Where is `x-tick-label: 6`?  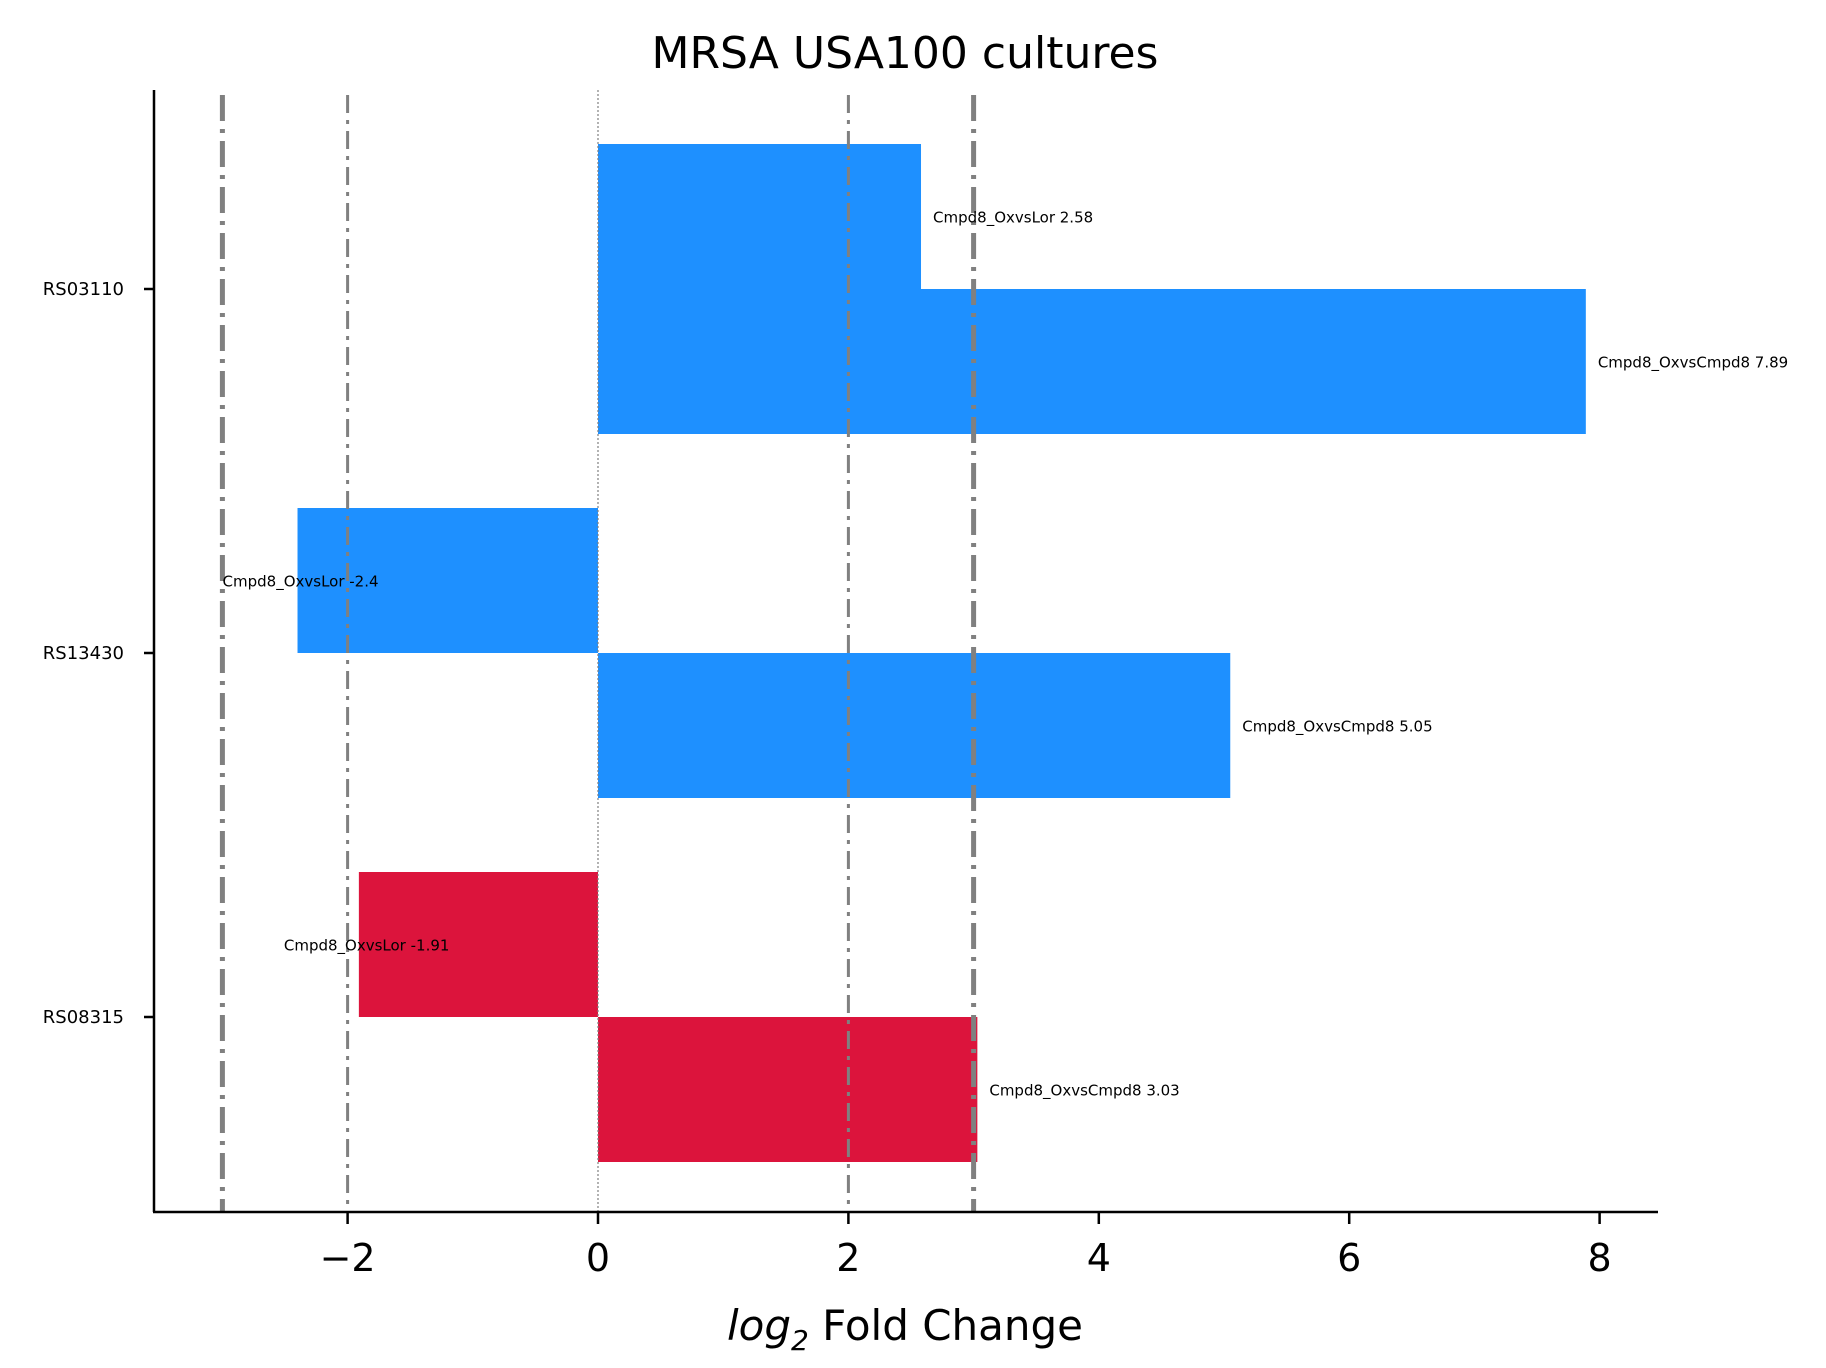 x-tick-label: 6 is located at coordinates (1349, 1258).